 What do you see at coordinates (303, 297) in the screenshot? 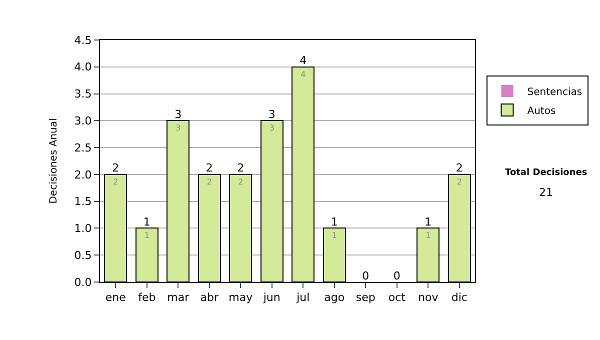
I see `x-tick-label: jul` at bounding box center [303, 297].